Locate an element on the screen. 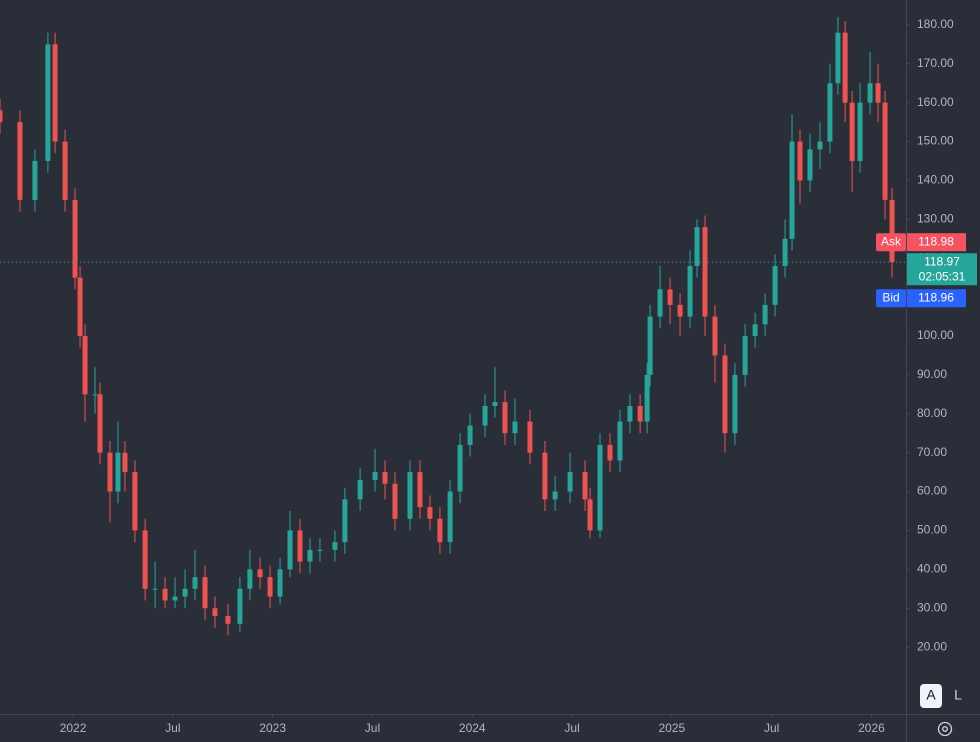 Image resolution: width=980 pixels, height=742 pixels. settings-core is located at coordinates (945, 729).